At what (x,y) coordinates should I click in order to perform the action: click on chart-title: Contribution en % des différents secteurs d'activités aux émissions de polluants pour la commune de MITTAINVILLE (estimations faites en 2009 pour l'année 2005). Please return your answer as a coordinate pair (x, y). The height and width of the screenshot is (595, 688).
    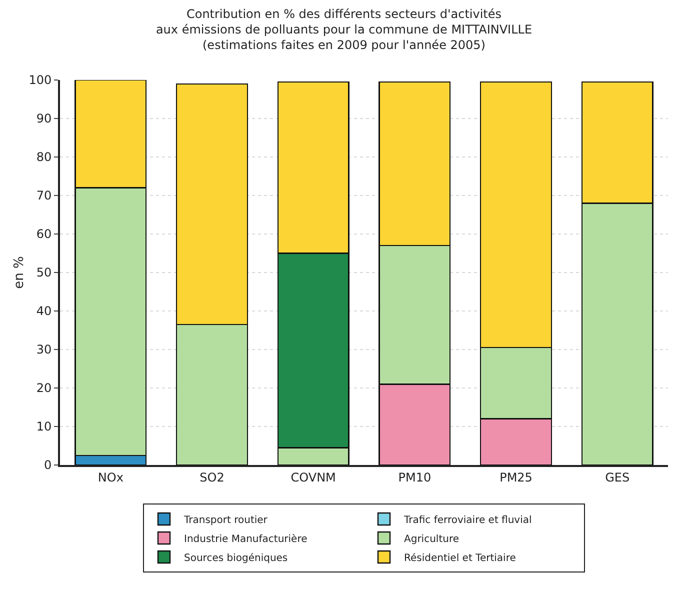
    Looking at the image, I should click on (344, 29).